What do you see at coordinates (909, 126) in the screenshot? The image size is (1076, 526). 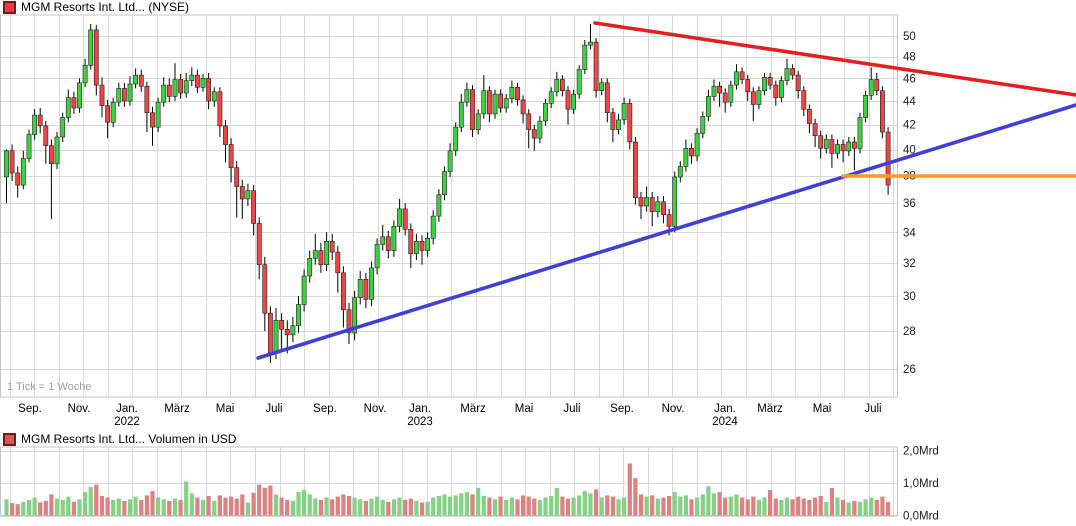 I see `price-axis-tick: 42` at bounding box center [909, 126].